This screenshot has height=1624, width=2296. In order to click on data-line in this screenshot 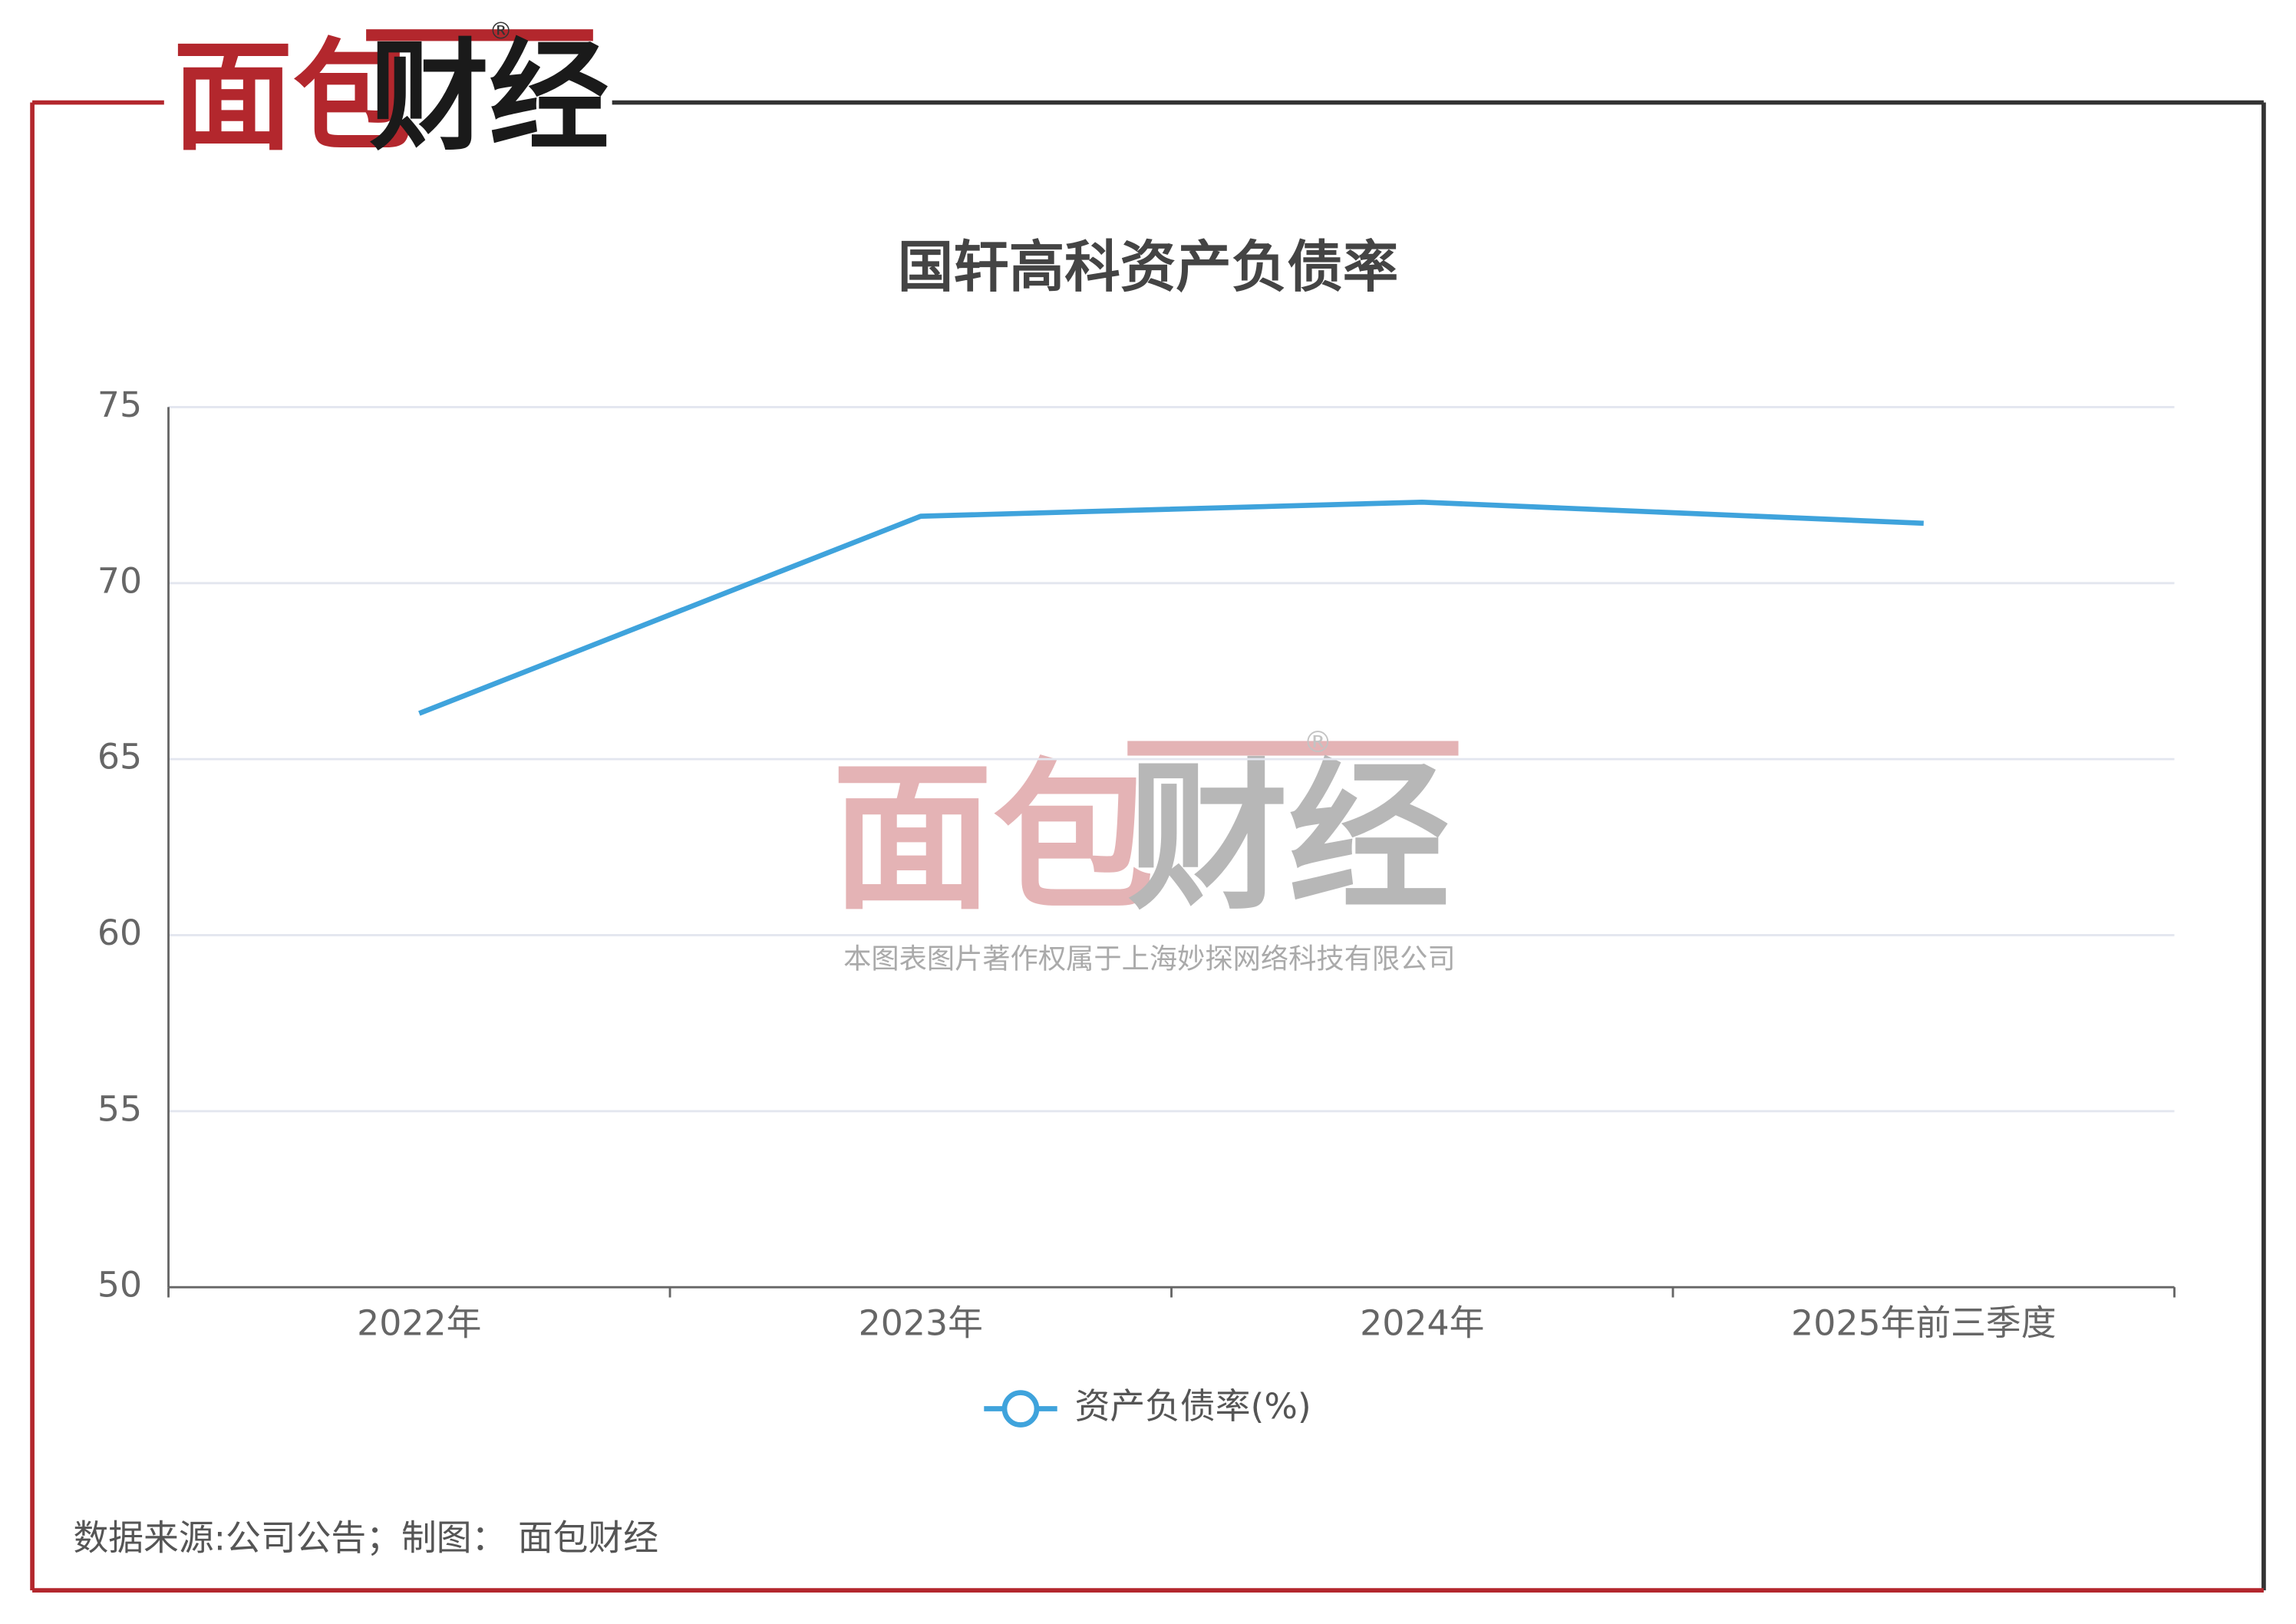, I will do `click(1171, 607)`.